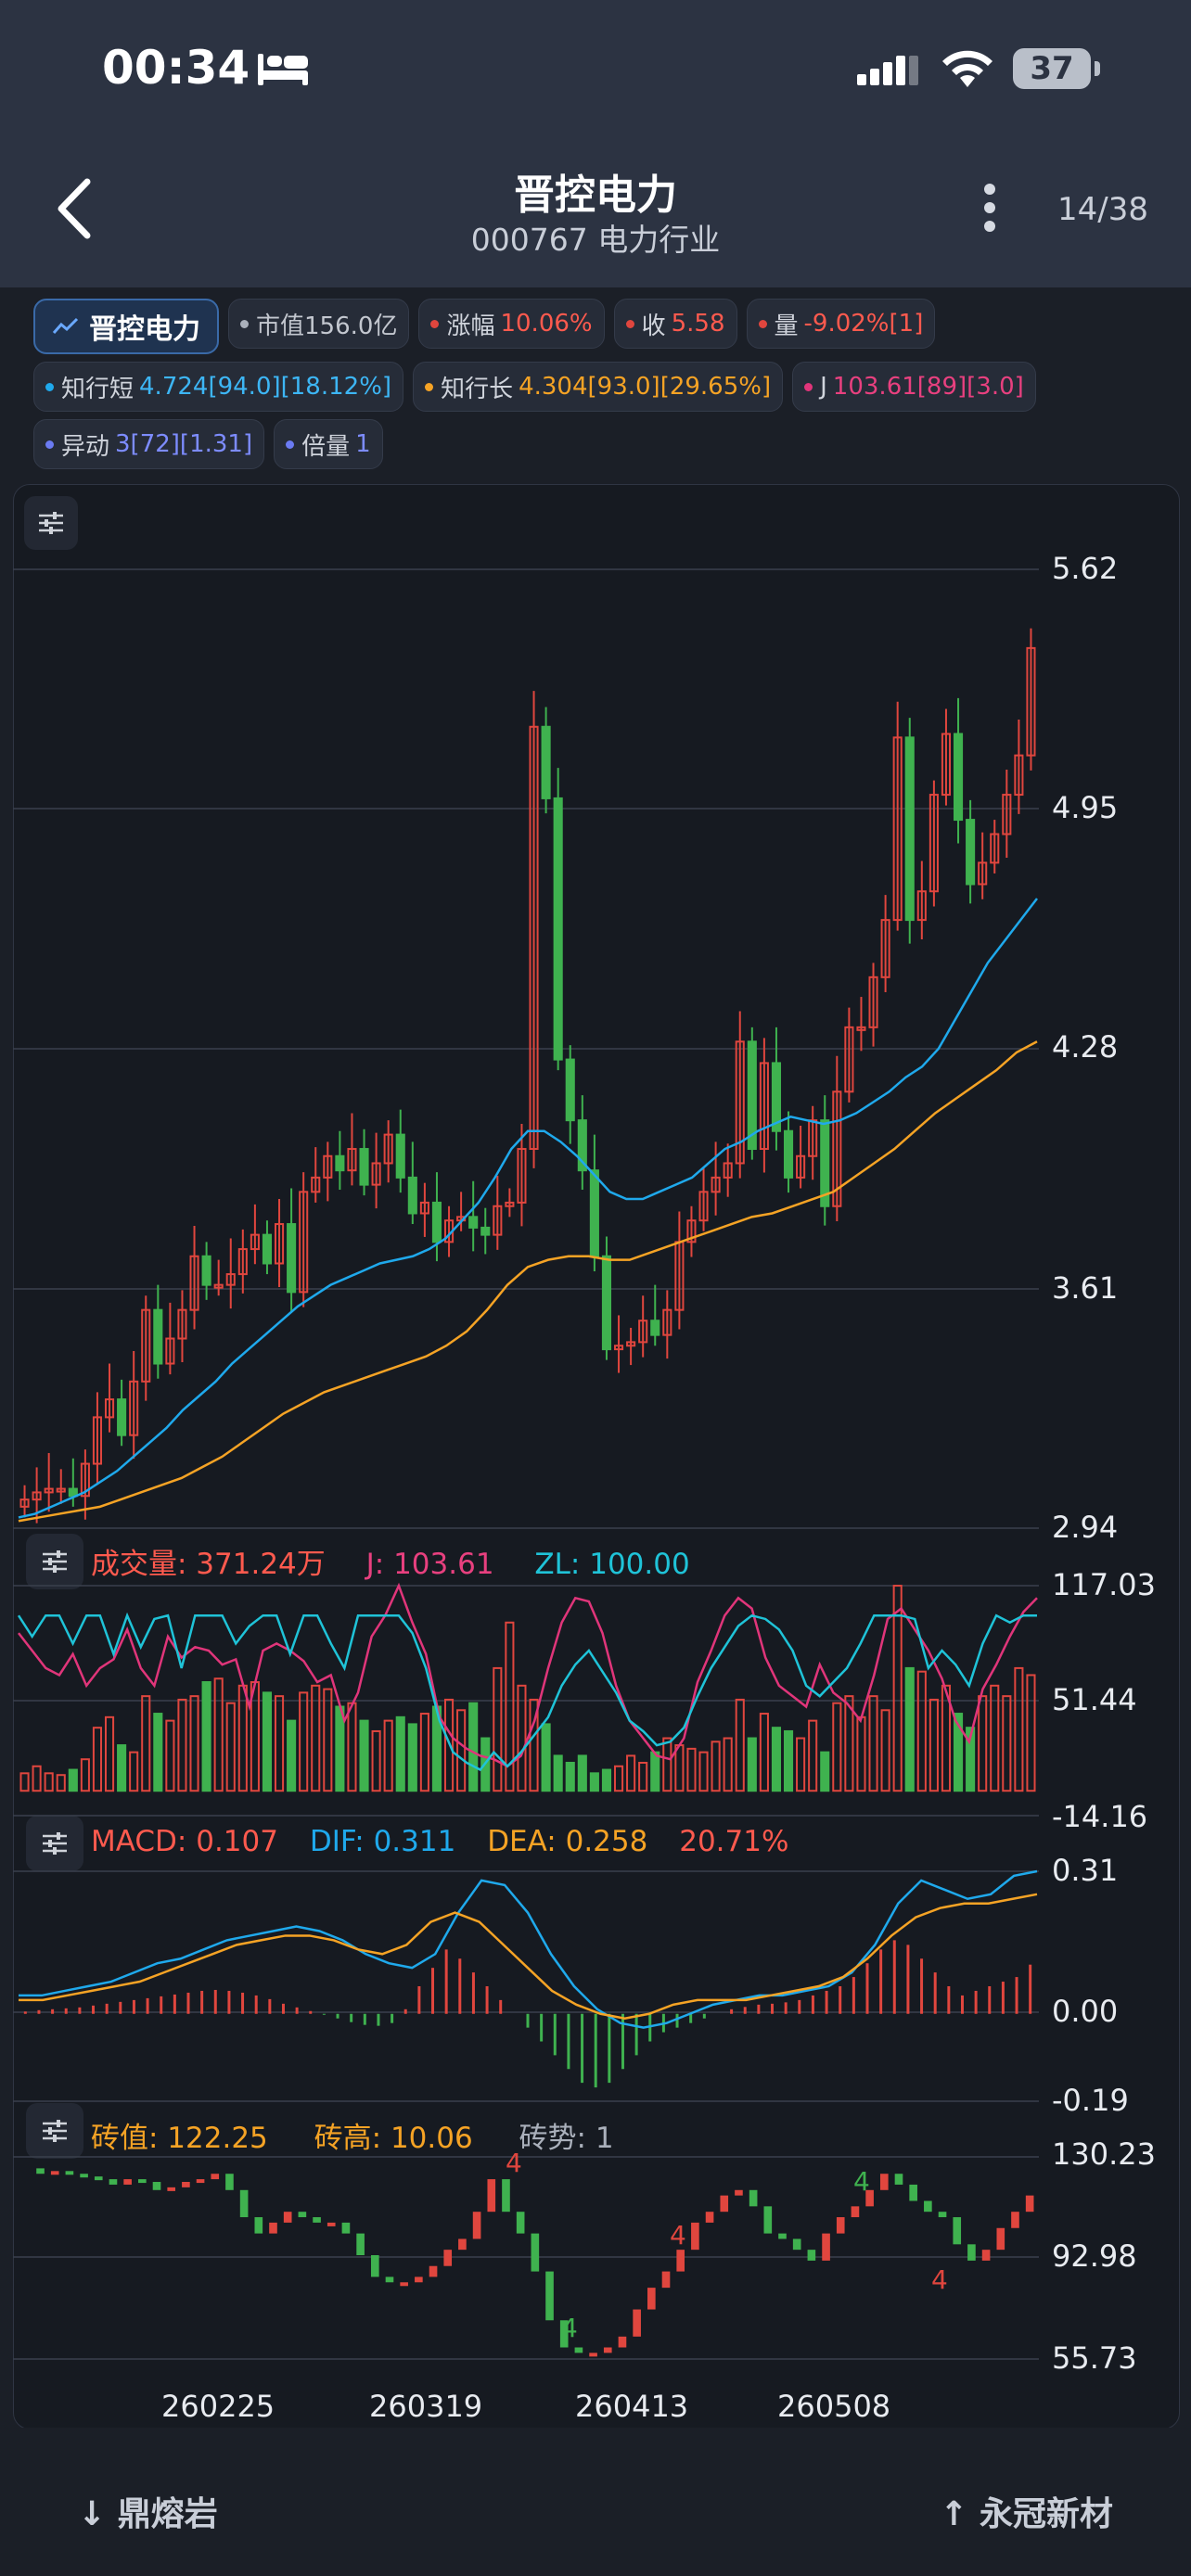  I want to click on stock-pager: 14/38, so click(1102, 209).